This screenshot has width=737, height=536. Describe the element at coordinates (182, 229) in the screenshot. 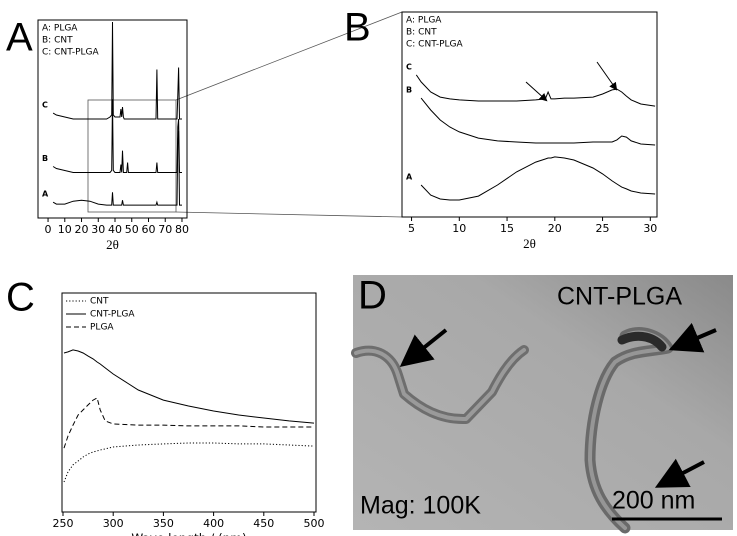

I see `x-tick-label: 80` at that location.